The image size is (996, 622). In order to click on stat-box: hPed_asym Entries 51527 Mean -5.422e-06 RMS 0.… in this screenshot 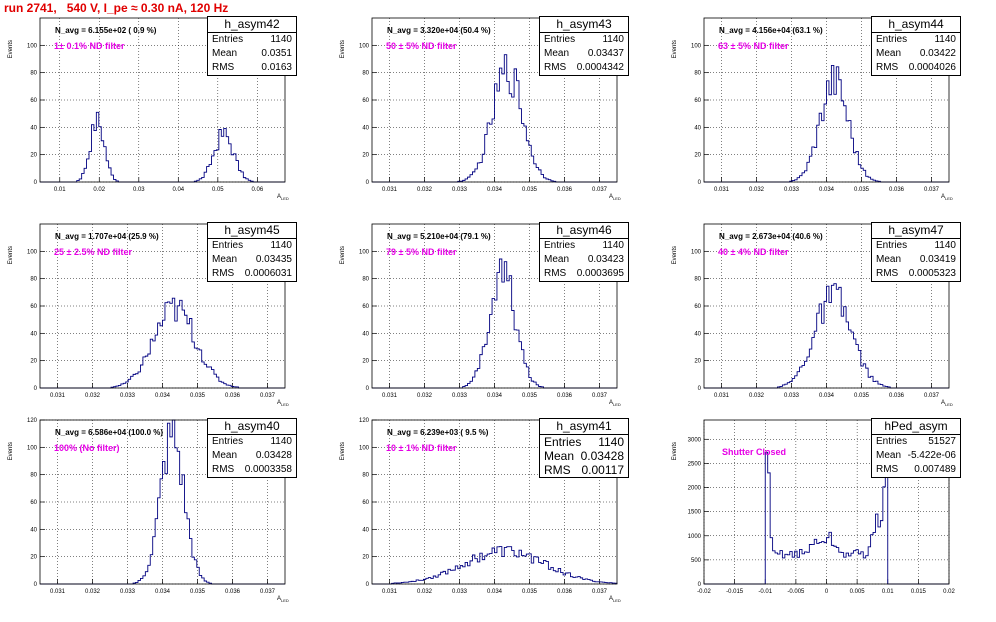, I will do `click(916, 448)`.